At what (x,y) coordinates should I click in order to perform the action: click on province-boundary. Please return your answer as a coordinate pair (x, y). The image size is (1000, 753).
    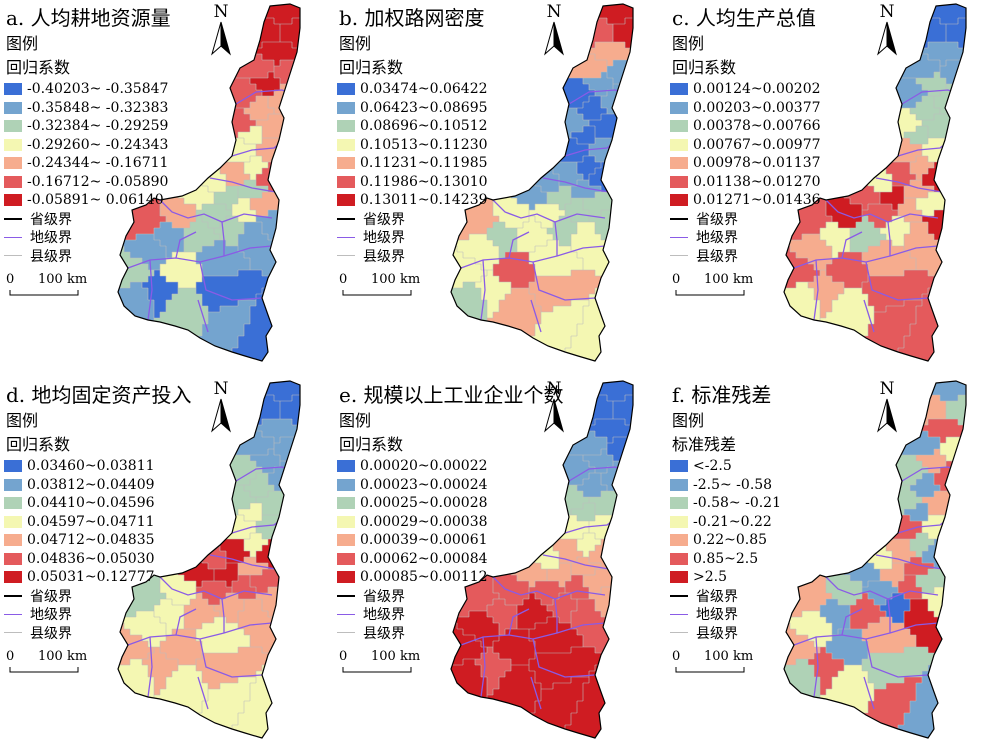
    Looking at the image, I should click on (542, 182).